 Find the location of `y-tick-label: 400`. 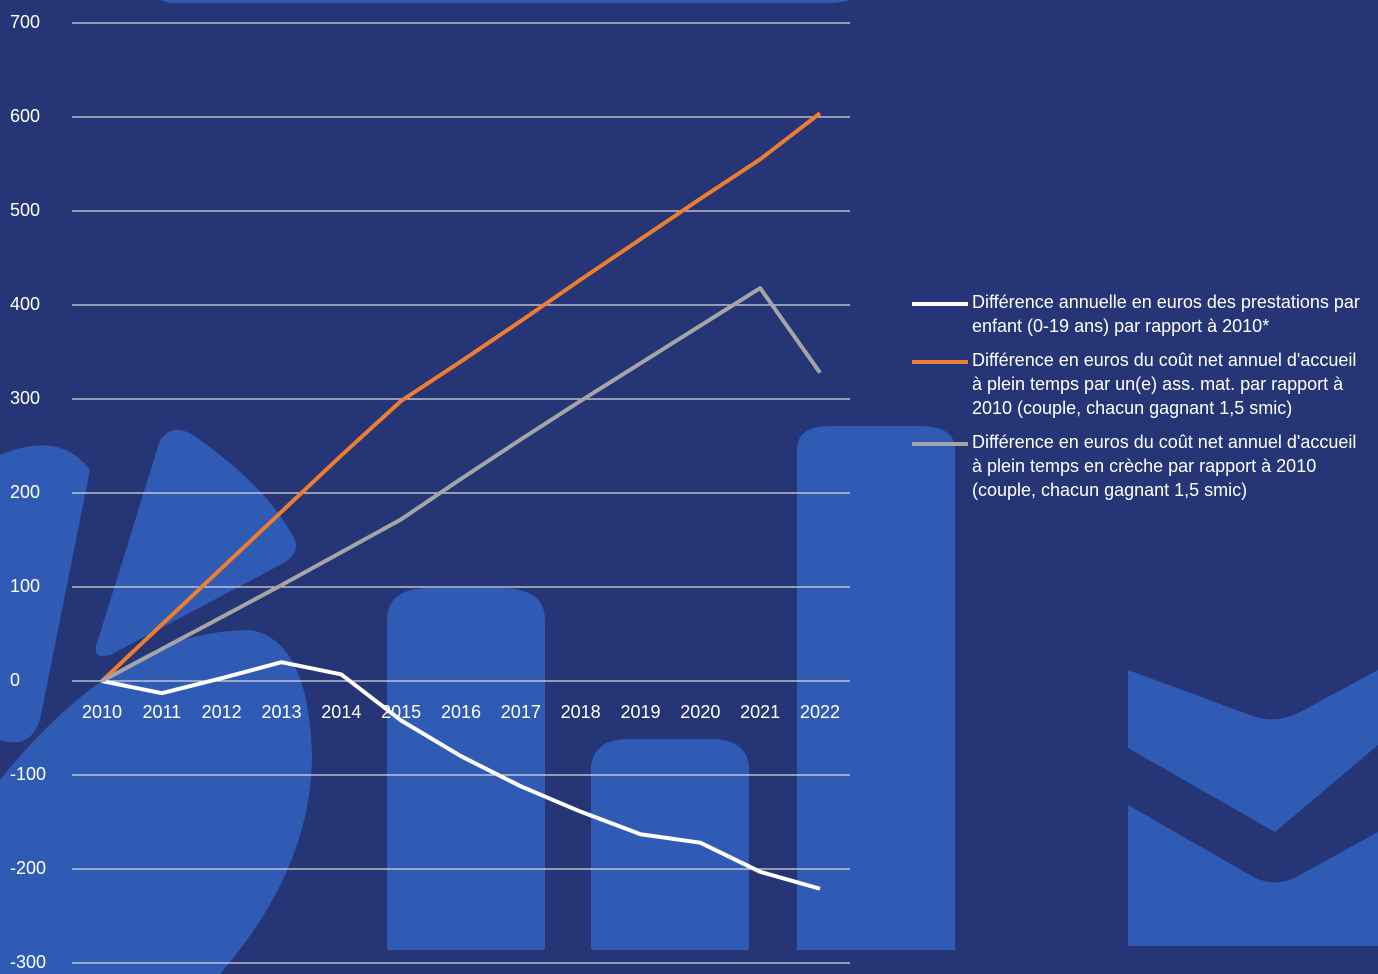

y-tick-label: 400 is located at coordinates (25, 304).